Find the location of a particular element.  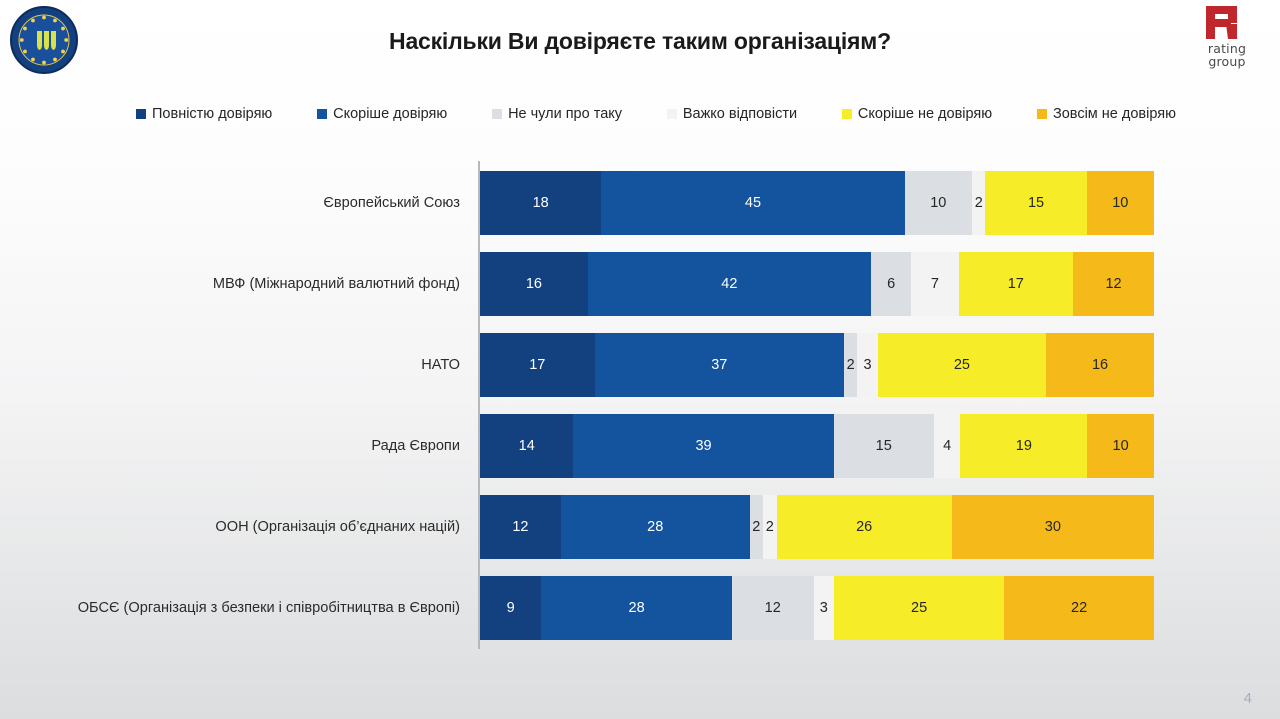

bar-segment: 42 is located at coordinates (729, 284).